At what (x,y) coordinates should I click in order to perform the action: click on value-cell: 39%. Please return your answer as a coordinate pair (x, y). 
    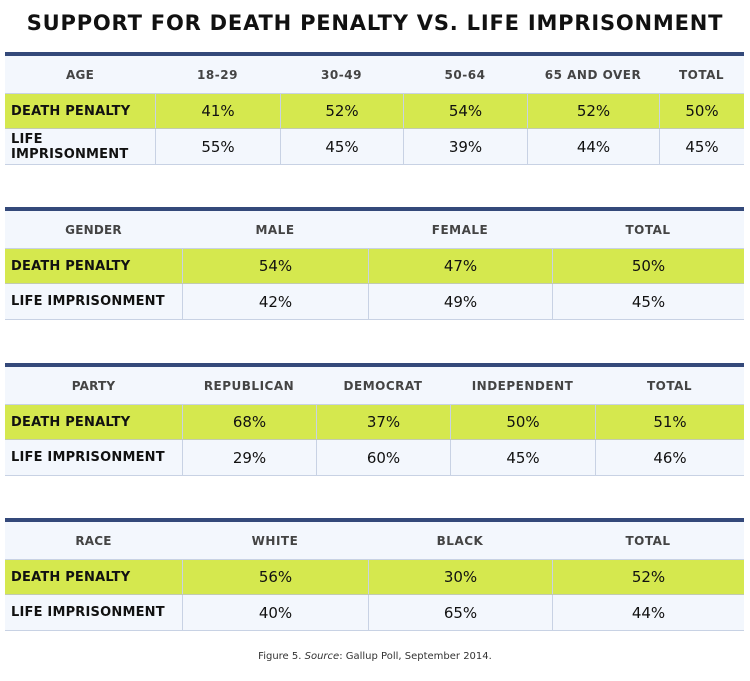
    Looking at the image, I should click on (465, 146).